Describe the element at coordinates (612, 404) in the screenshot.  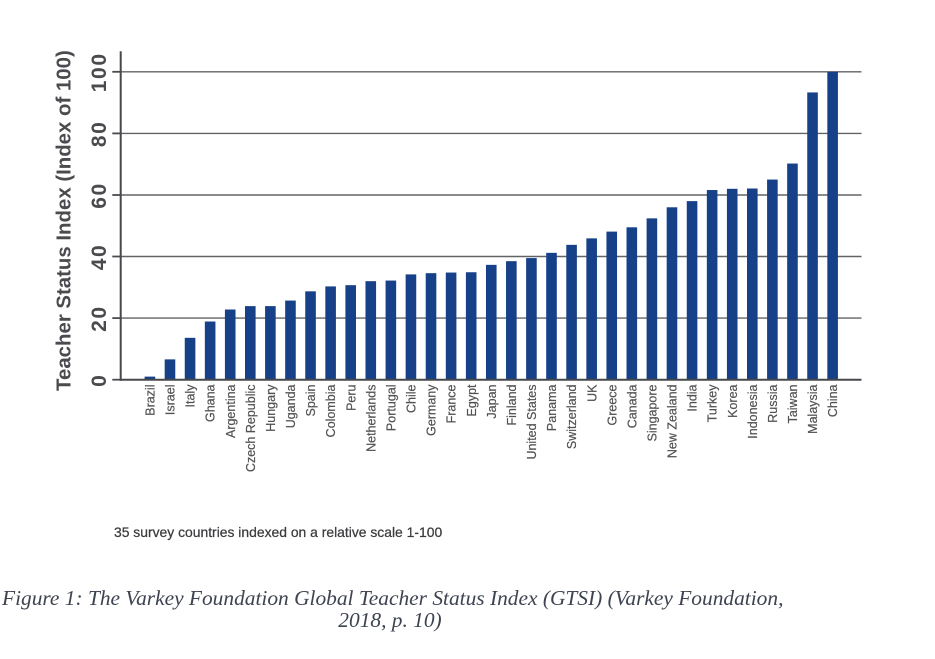
I see `svg-text: Greece` at that location.